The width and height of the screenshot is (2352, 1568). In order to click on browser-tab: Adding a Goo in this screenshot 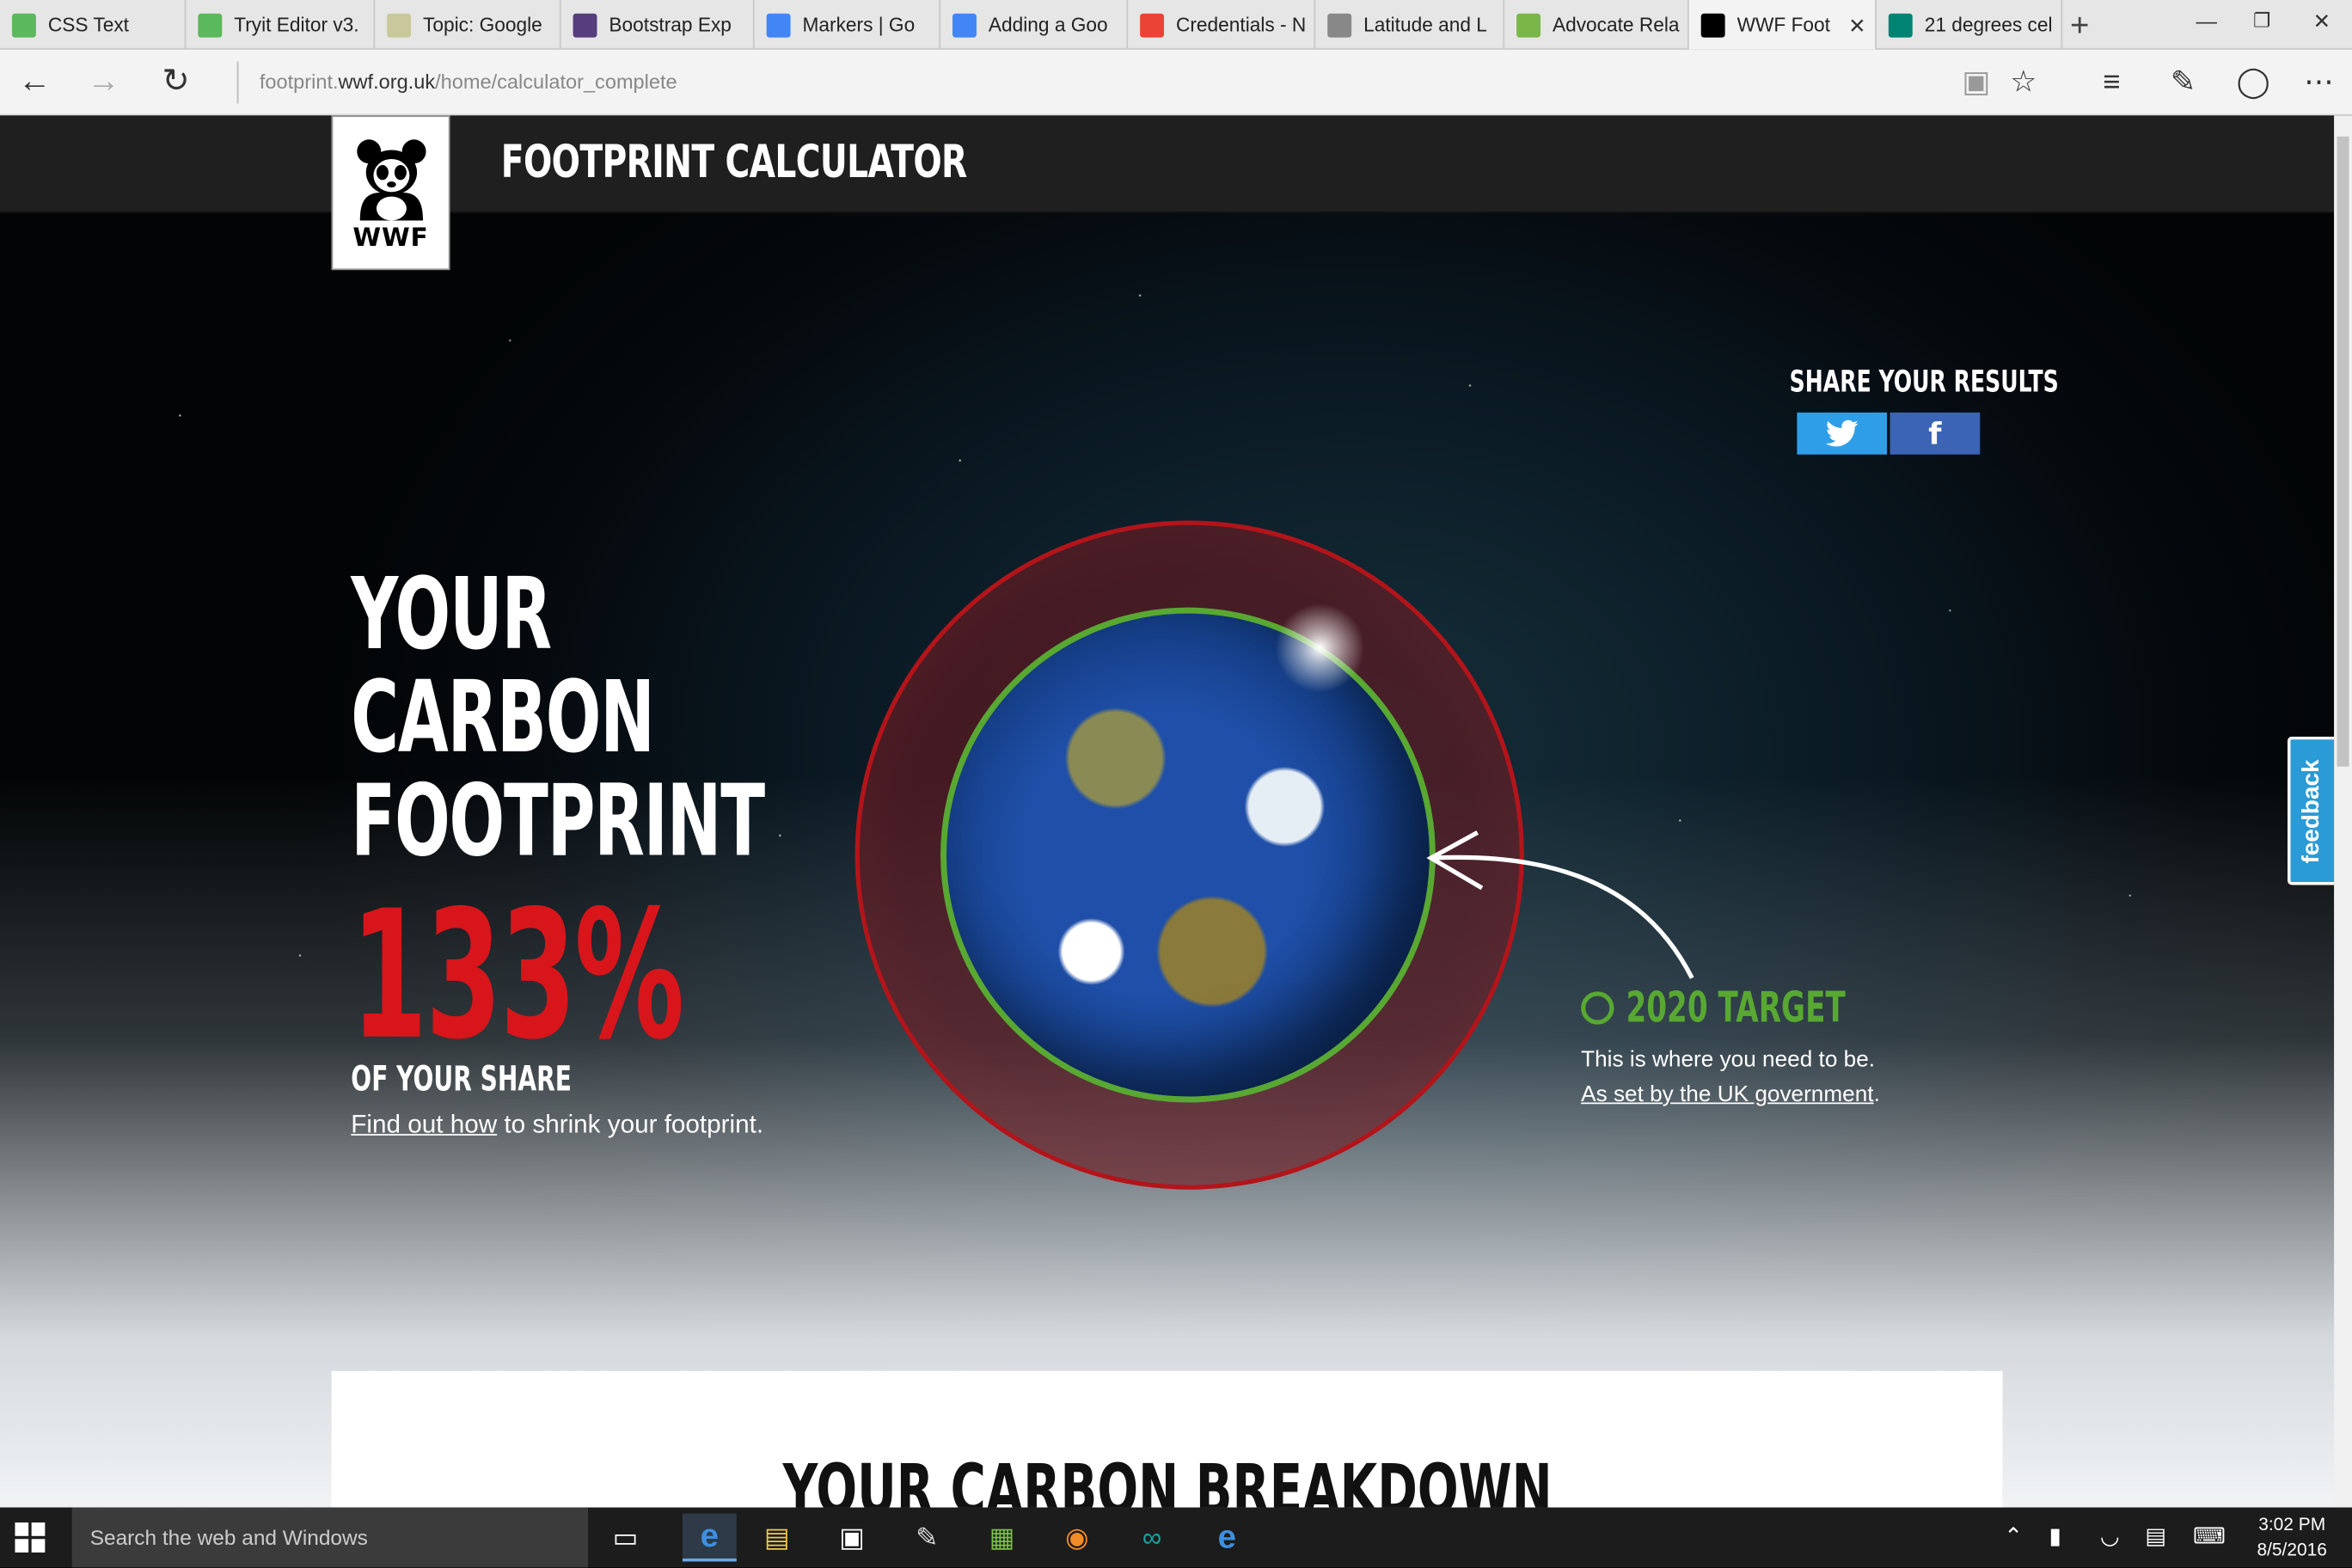, I will do `click(1034, 25)`.